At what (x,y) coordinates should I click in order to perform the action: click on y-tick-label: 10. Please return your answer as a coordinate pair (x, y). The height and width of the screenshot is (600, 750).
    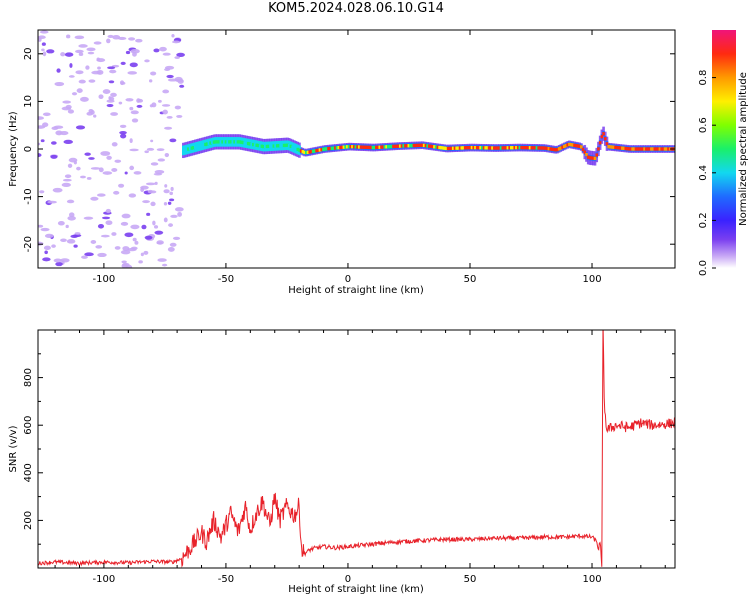
    Looking at the image, I should click on (28, 101).